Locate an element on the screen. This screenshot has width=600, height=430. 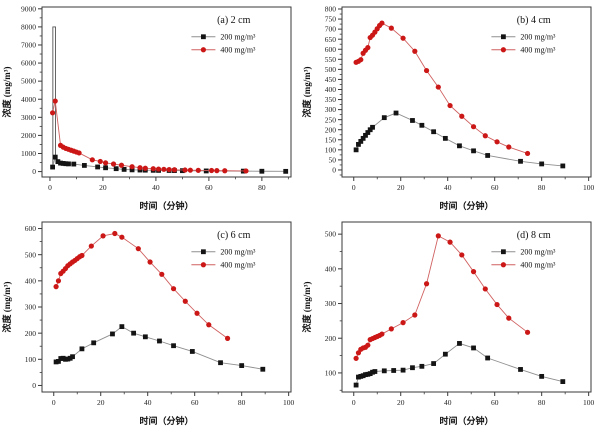
y-tick-label: 5000 is located at coordinates (28, 81).